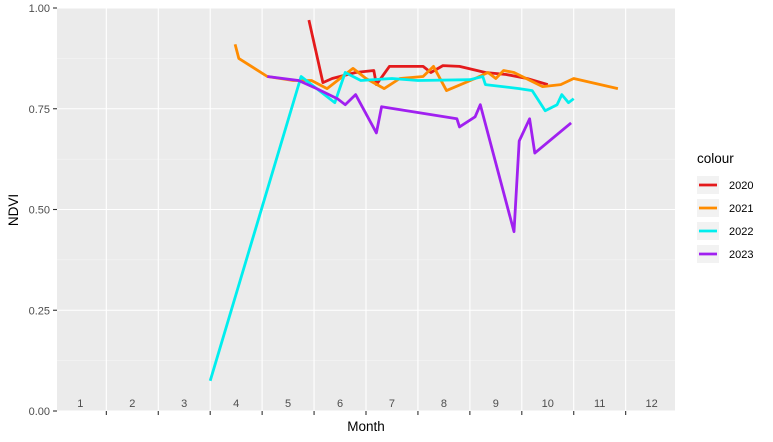  What do you see at coordinates (725, 207) in the screenshot?
I see `legend: colour 2020 2021 2022 2023` at bounding box center [725, 207].